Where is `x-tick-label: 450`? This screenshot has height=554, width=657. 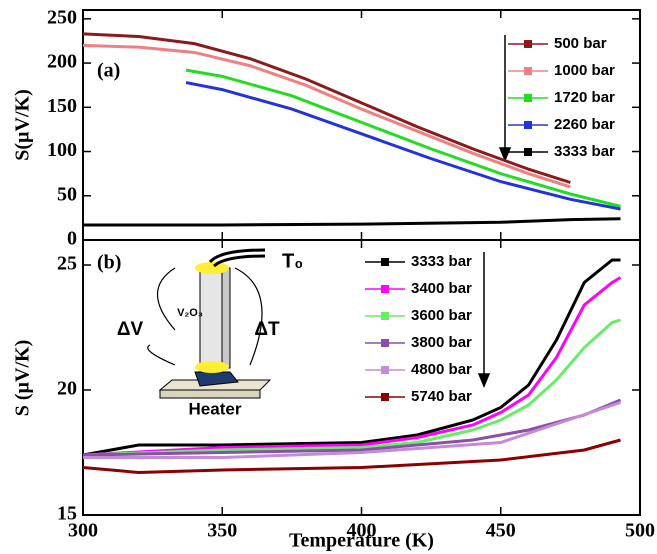 x-tick-label: 450 is located at coordinates (501, 531).